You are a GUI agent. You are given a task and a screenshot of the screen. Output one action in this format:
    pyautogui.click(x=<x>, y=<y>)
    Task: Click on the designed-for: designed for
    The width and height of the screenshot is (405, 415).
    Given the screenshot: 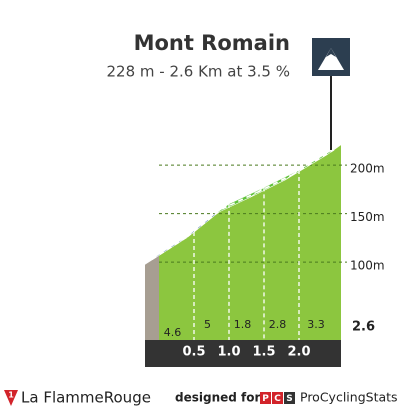 What is the action you would take?
    pyautogui.click(x=217, y=398)
    